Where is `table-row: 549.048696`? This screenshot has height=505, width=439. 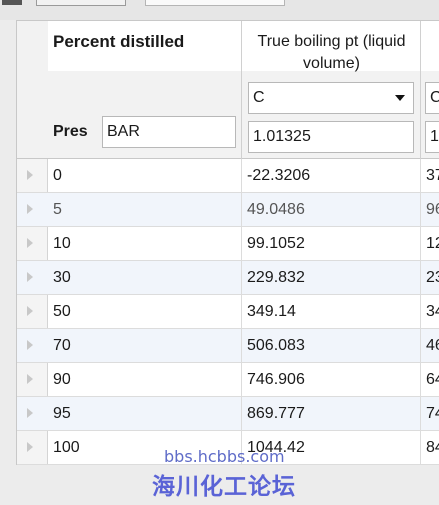 table-row: 549.048696 is located at coordinates (228, 210).